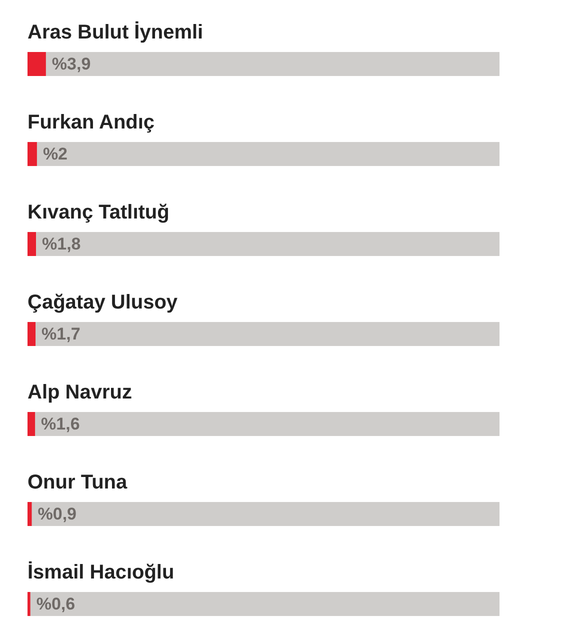 The height and width of the screenshot is (624, 573). I want to click on y-tick-label: Aras Bulut İynemli, so click(116, 32).